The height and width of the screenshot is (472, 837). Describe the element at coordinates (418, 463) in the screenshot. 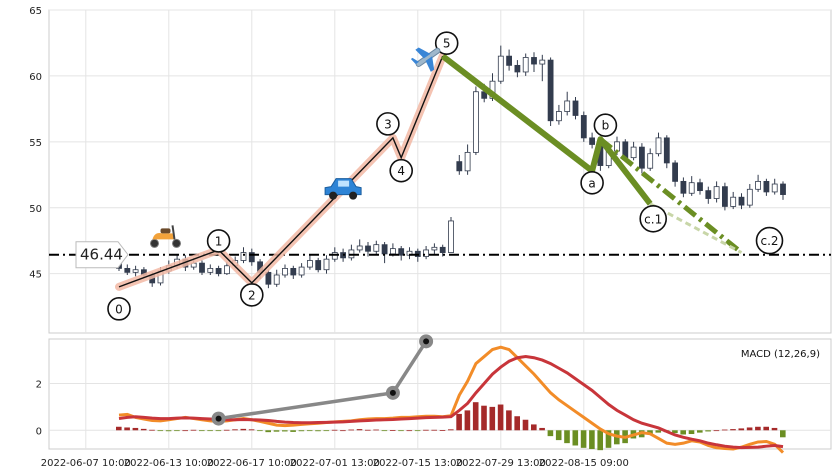

I see `x-tick-label: 2022-07-15 13:00` at that location.